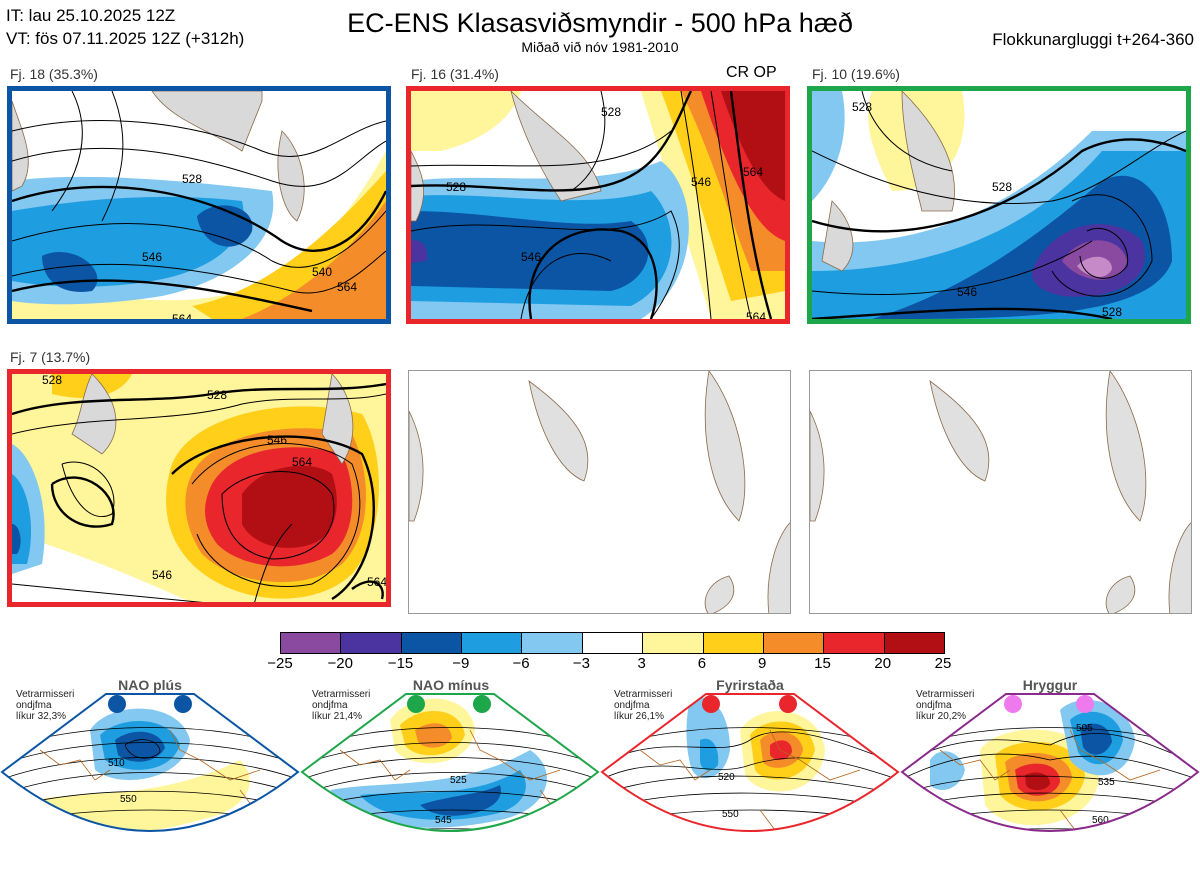 The height and width of the screenshot is (871, 1200). I want to click on regime-map-nao-minus: 525 545 565, so click(450, 776).